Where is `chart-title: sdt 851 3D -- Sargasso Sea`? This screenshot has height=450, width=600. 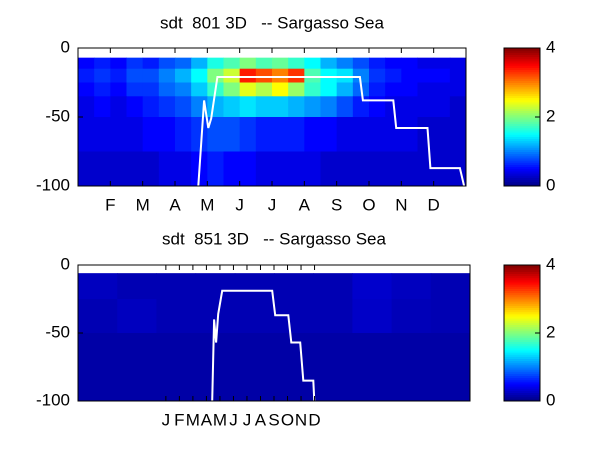
chart-title: sdt 851 3D -- Sargasso Sea is located at coordinates (274, 238).